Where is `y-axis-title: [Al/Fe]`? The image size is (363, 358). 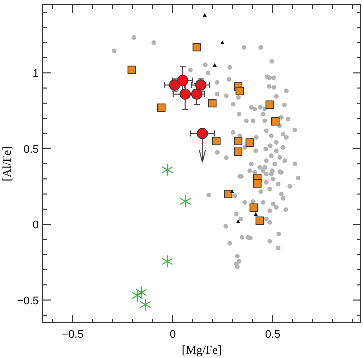 y-axis-title: [Al/Fe] is located at coordinates (7, 164).